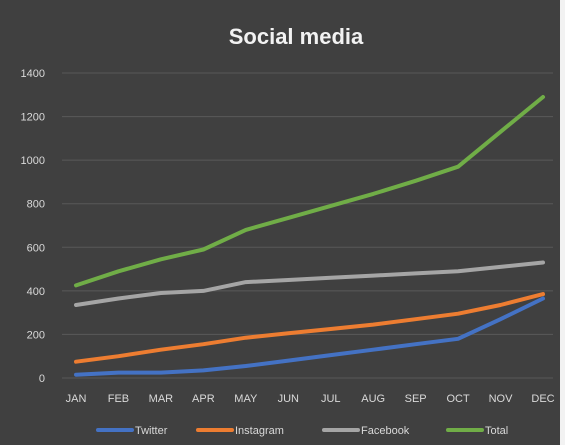 This screenshot has height=445, width=565. What do you see at coordinates (76, 399) in the screenshot?
I see `x-tick-label: JAN` at bounding box center [76, 399].